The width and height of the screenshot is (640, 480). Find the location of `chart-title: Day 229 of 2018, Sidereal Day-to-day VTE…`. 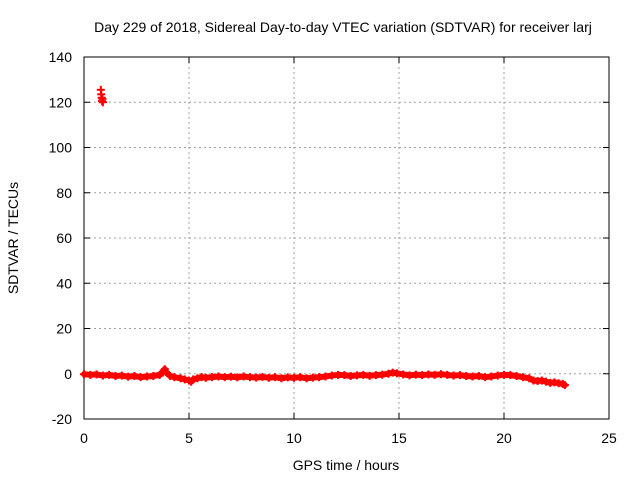

chart-title: Day 229 of 2018, Sidereal Day-to-day VTE… is located at coordinates (343, 27).